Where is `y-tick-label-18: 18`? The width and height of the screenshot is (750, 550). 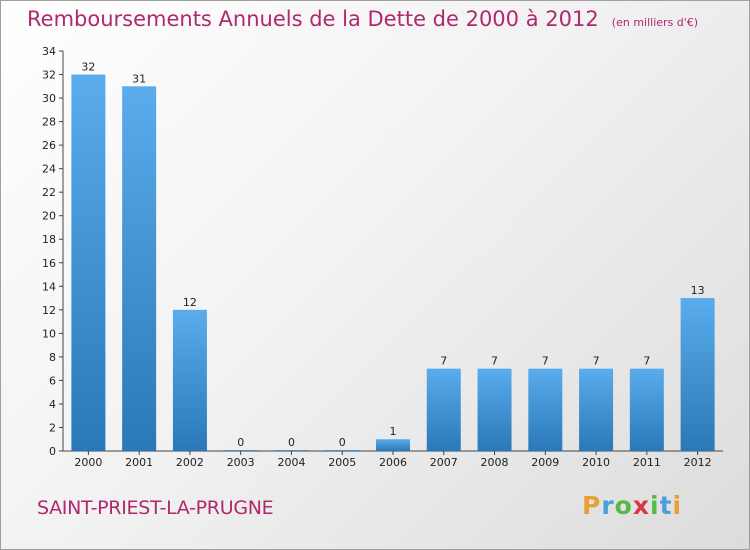 y-tick-label-18: 18 is located at coordinates (49, 239).